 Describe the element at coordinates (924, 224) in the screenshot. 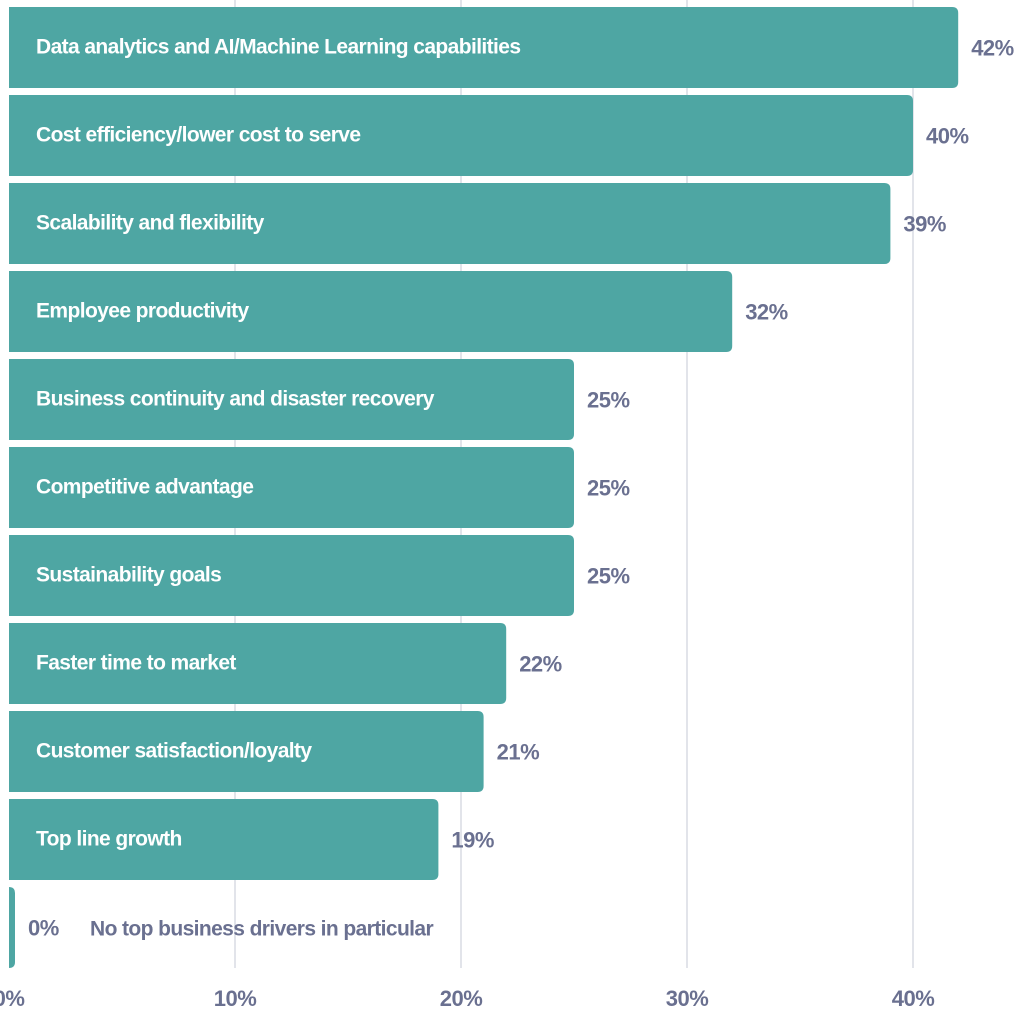

I see `value-label: 39%` at that location.